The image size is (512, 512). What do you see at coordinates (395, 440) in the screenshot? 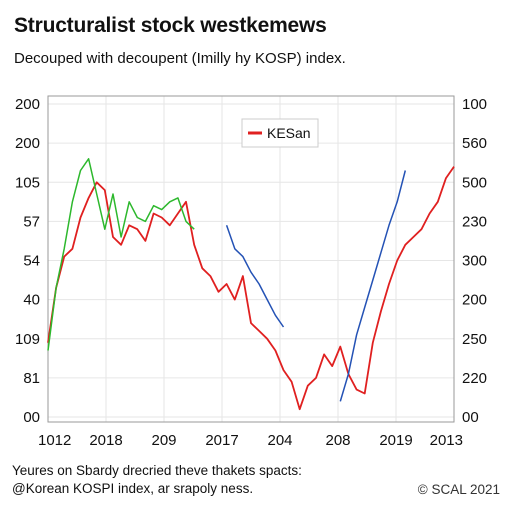
I see `x-tick-label: 2019` at bounding box center [395, 440].